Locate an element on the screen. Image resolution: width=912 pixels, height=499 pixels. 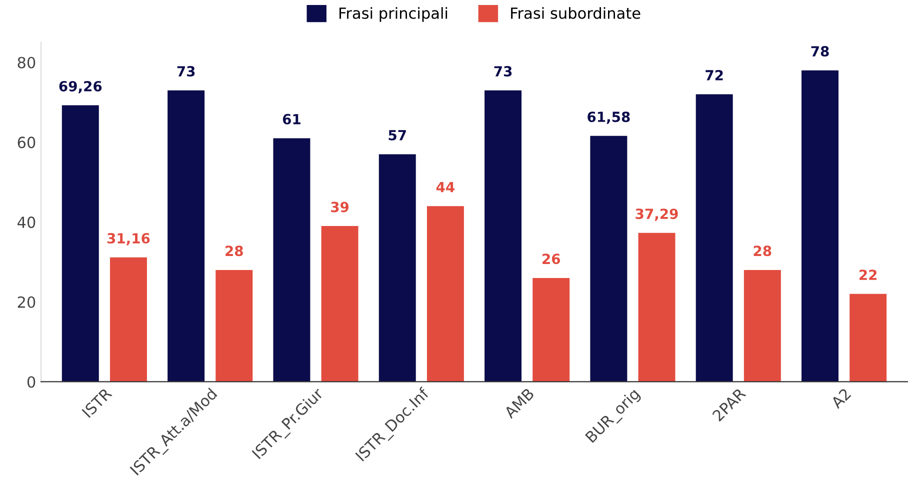
data-label: 26 is located at coordinates (551, 259).